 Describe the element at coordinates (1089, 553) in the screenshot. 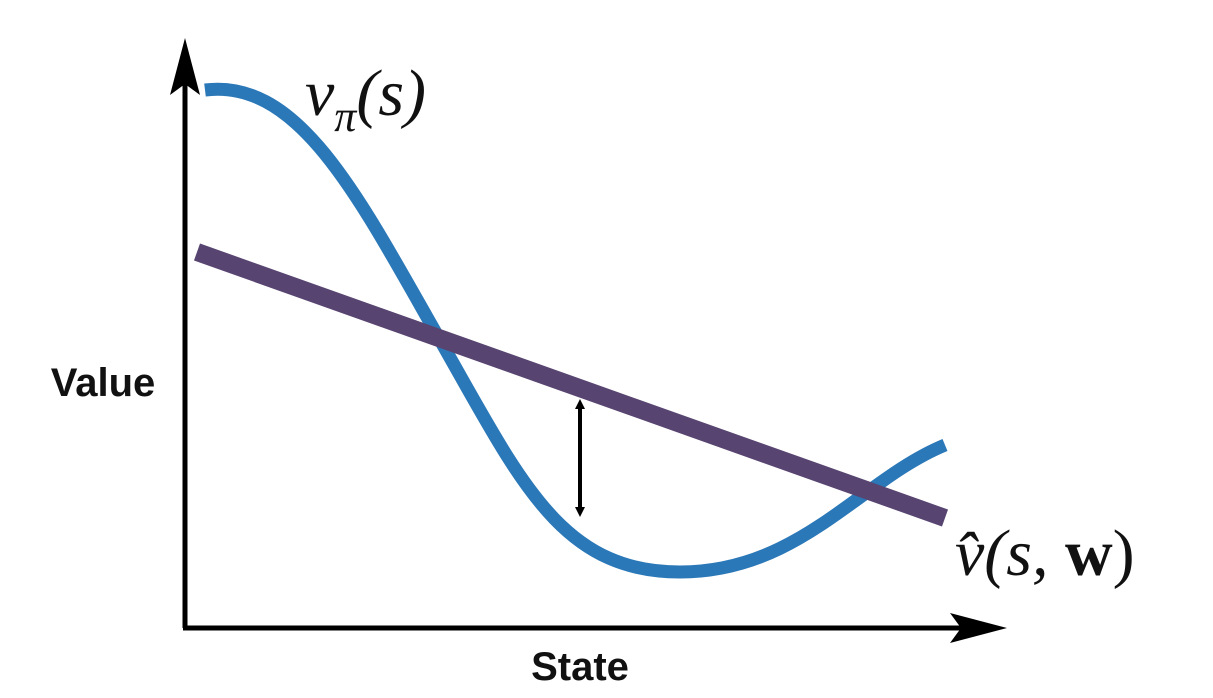

I see `label-weights: w` at that location.